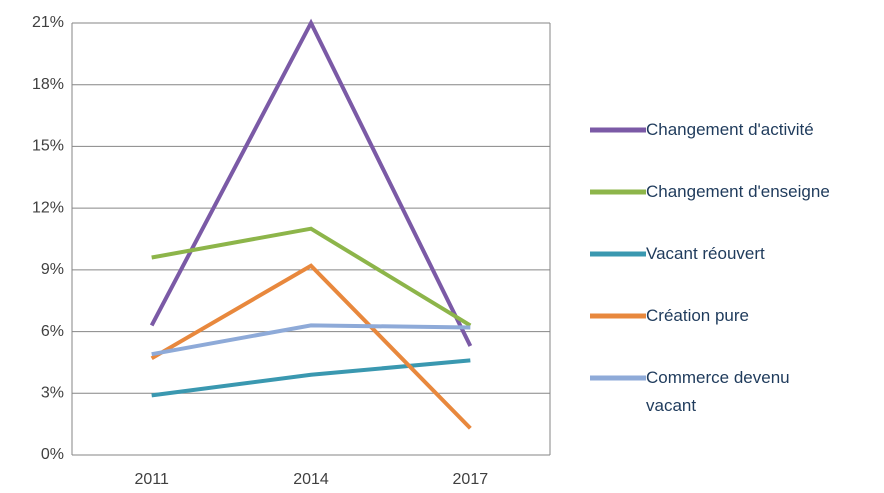 The height and width of the screenshot is (493, 884). I want to click on legend-label: Changement d'enseigne, so click(738, 191).